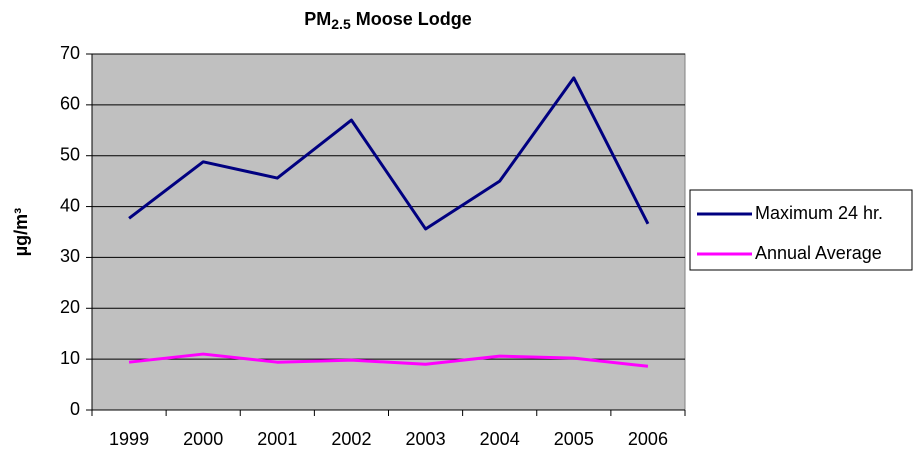  I want to click on y-tick-label: 50, so click(70, 154).